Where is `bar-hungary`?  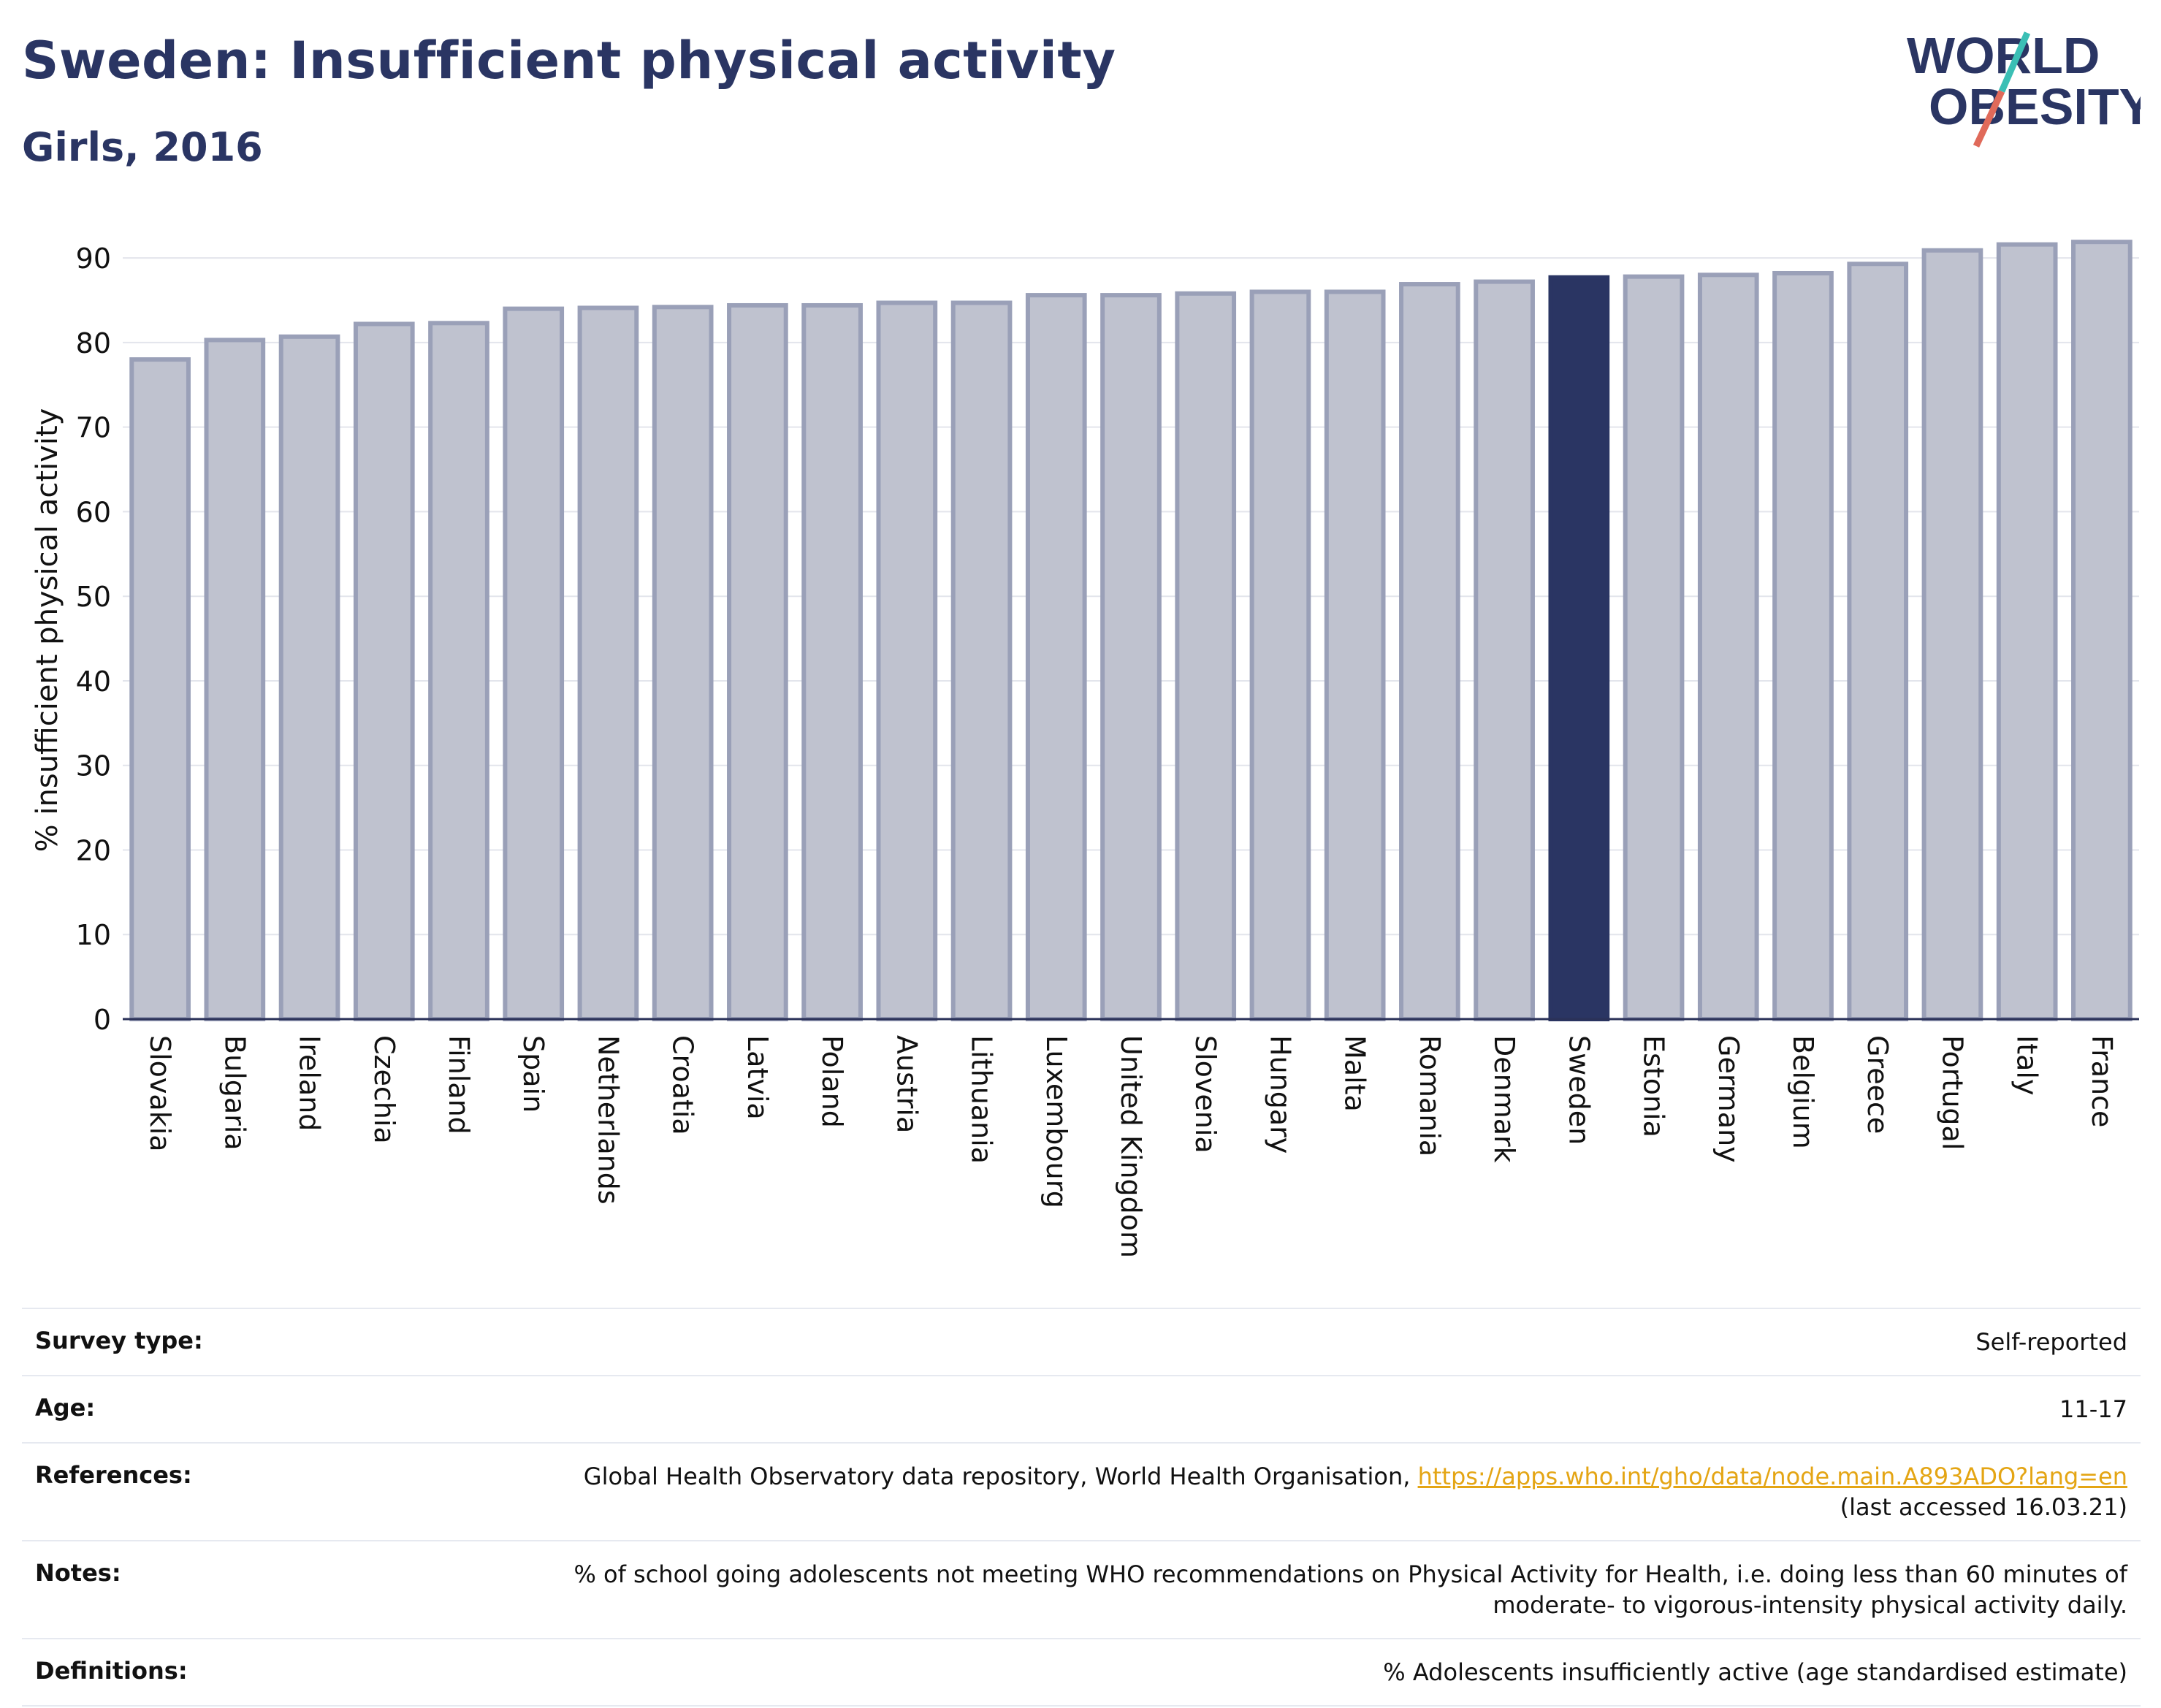
bar-hungary is located at coordinates (1280, 655).